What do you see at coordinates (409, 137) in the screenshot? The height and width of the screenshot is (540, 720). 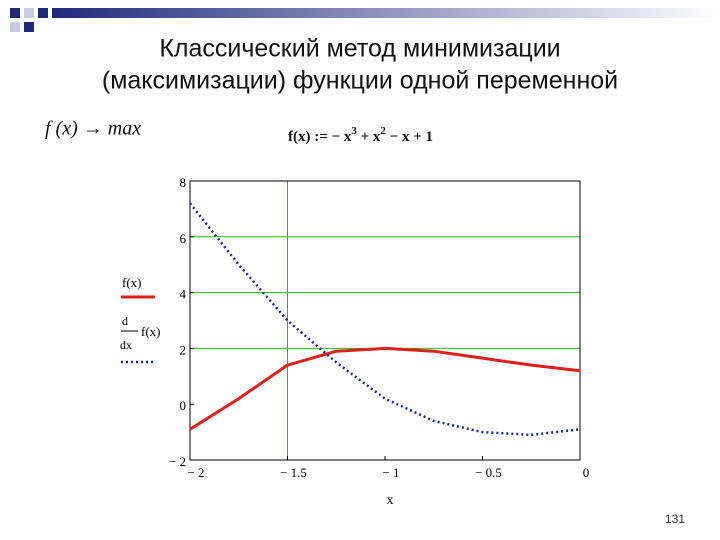 I see `formula-part: − x + 1` at bounding box center [409, 137].